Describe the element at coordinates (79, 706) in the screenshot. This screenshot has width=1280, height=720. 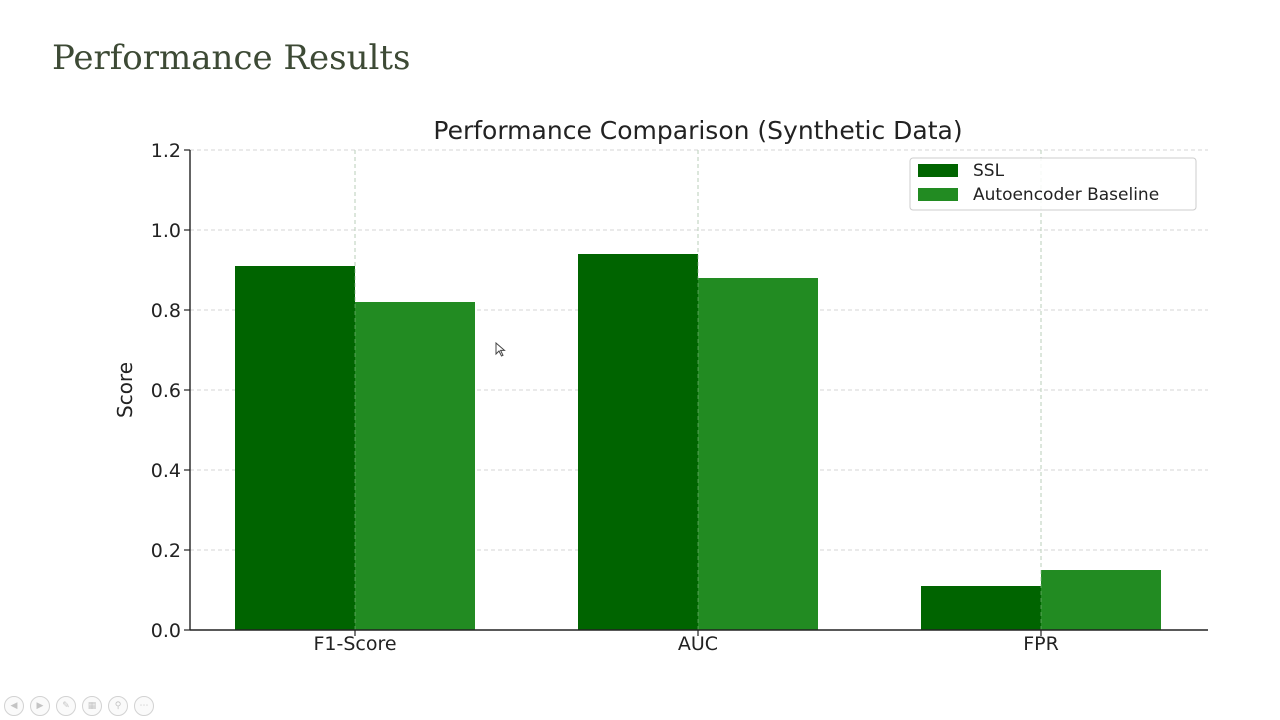
I see `presentation-toolbar: ◀ ▶ ✎ ▦ ⚲ ⋯` at that location.